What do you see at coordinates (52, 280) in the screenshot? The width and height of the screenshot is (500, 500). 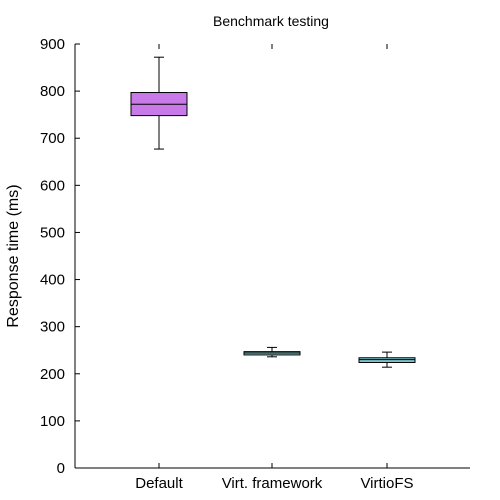 I see `y-tick-label: 400` at bounding box center [52, 280].